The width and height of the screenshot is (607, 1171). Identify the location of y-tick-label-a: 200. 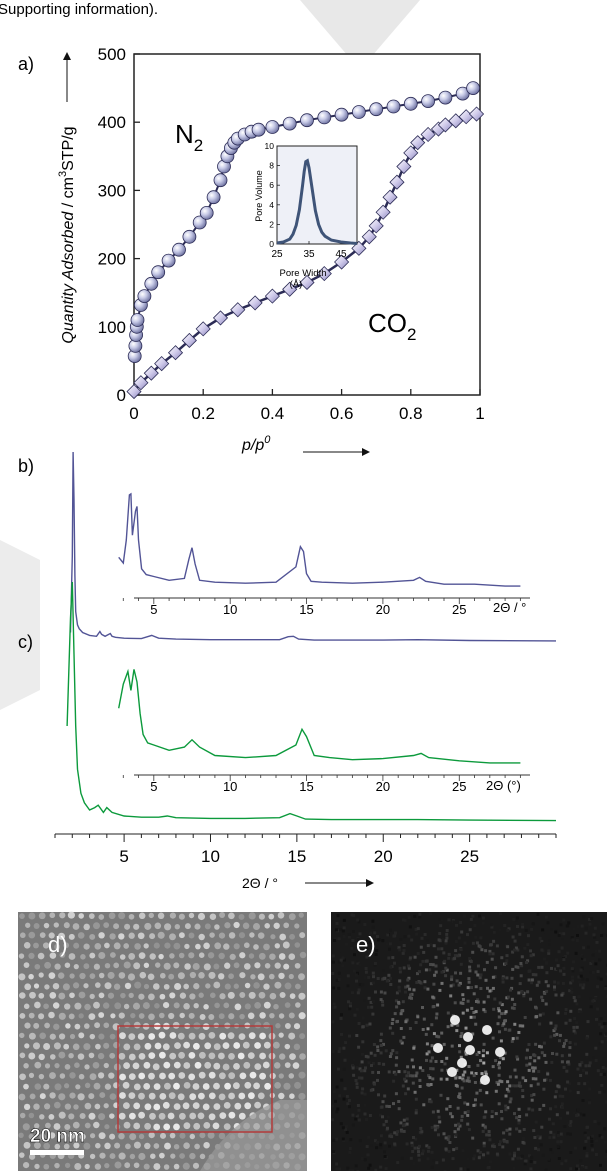
(112, 259).